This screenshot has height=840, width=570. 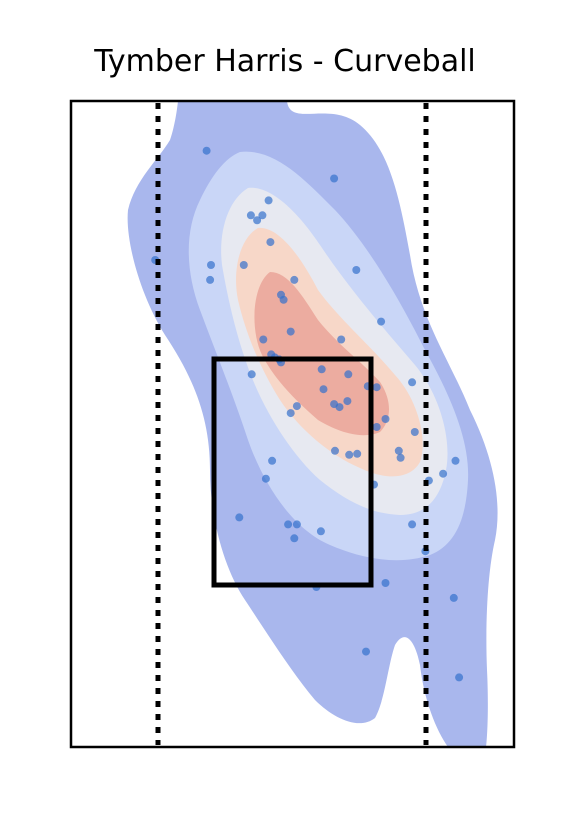 I want to click on strike-zone, so click(x=292, y=472).